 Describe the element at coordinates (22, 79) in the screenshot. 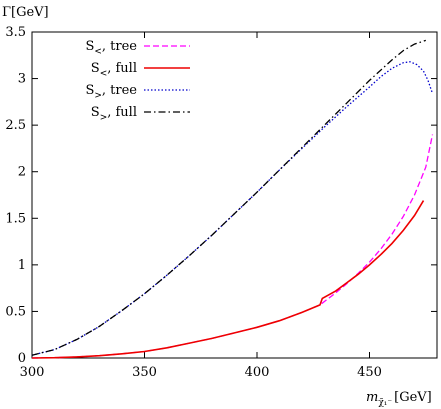

I see `y-tick-label: 3` at that location.